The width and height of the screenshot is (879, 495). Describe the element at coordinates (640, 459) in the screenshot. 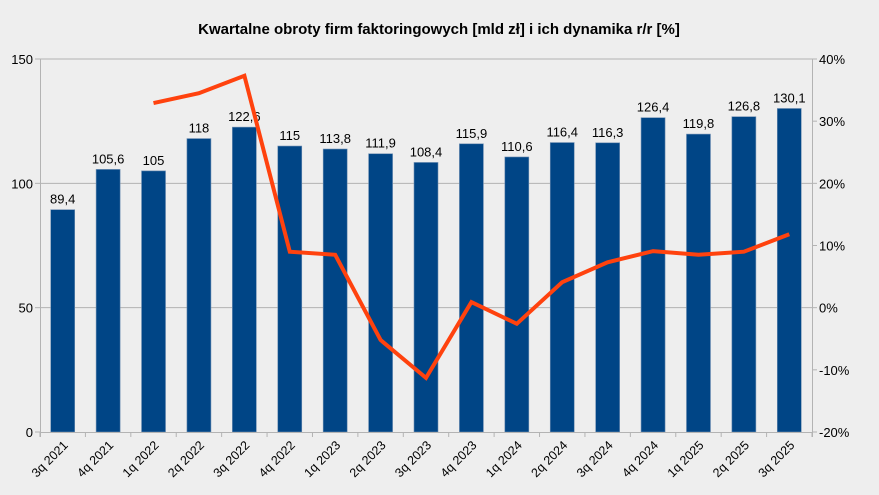

I see `x-axis-category-label: 4q 2024` at that location.